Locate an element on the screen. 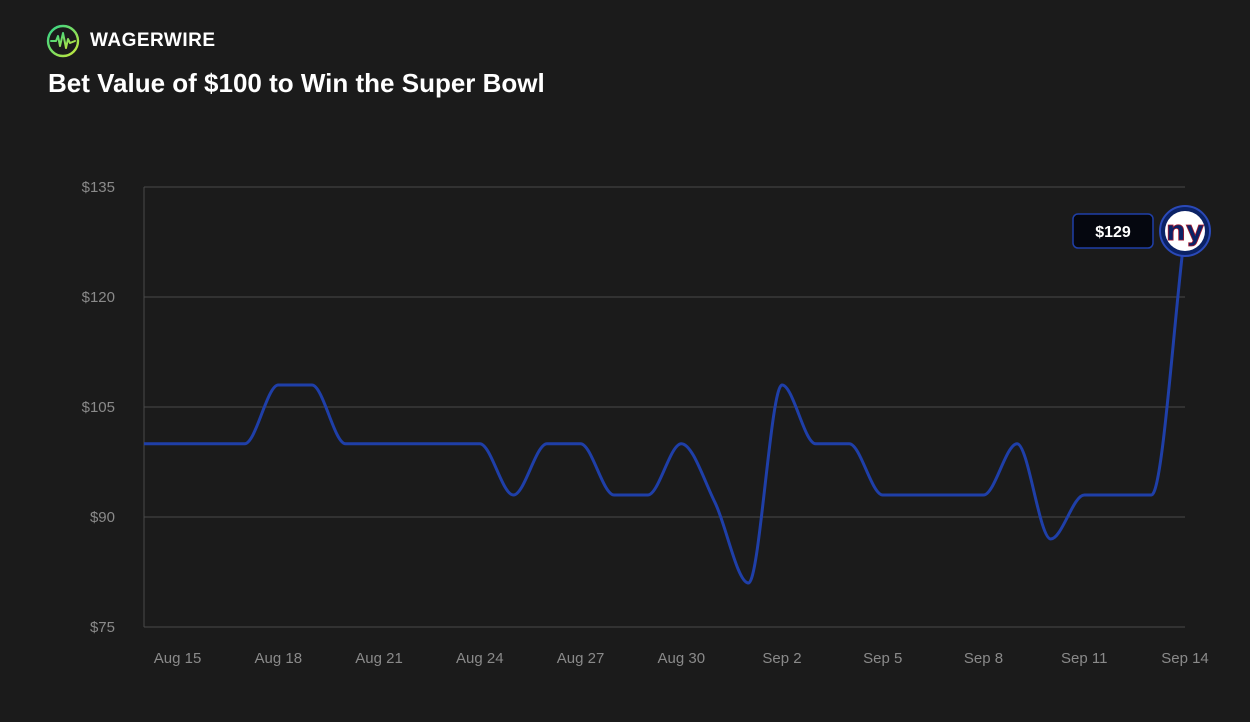 The width and height of the screenshot is (1250, 722). pulse-circle-icon is located at coordinates (63, 41).